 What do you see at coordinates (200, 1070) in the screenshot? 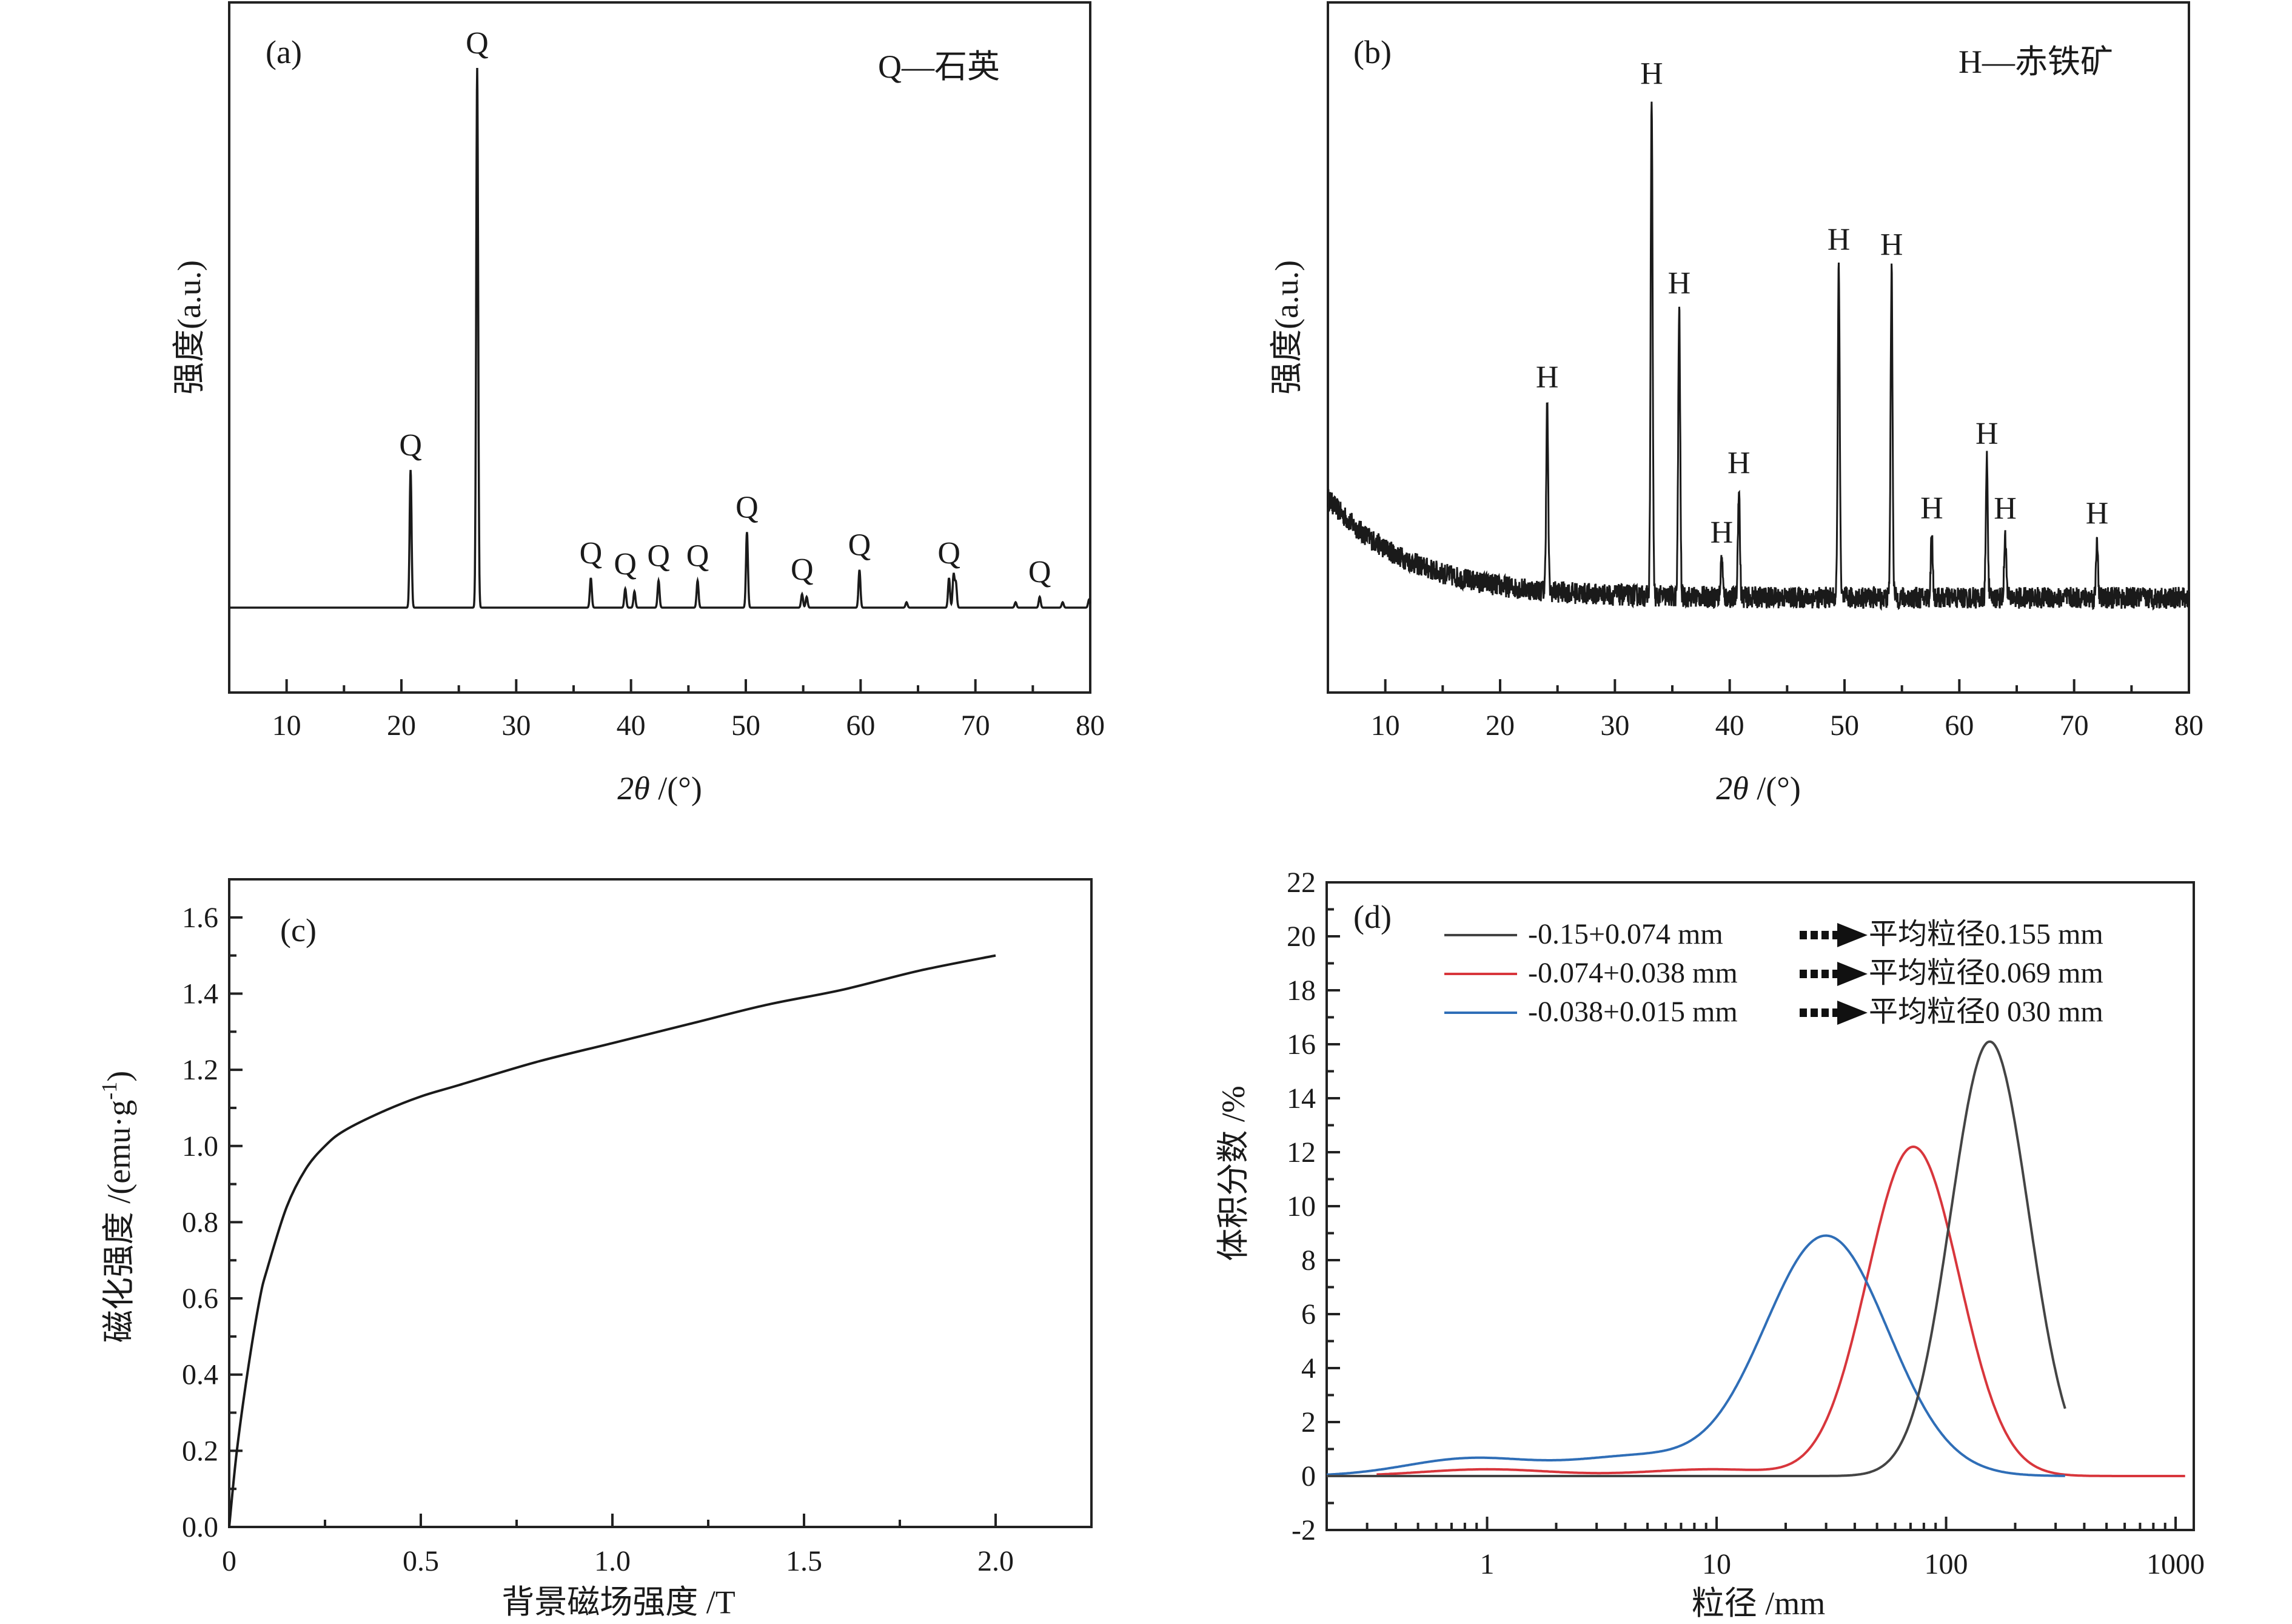
I see `pc-y-tick-label: 1.2` at bounding box center [200, 1070].